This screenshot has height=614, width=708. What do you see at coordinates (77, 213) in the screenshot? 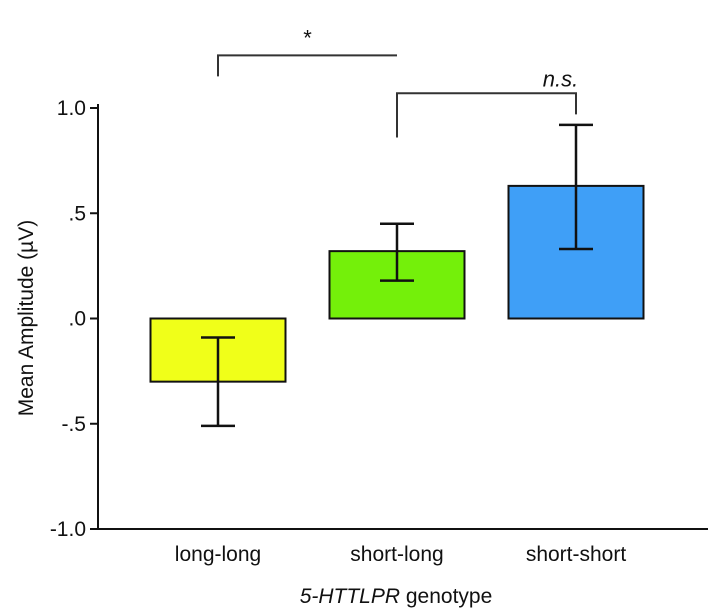
I see `y-tick-label: .5` at bounding box center [77, 213].